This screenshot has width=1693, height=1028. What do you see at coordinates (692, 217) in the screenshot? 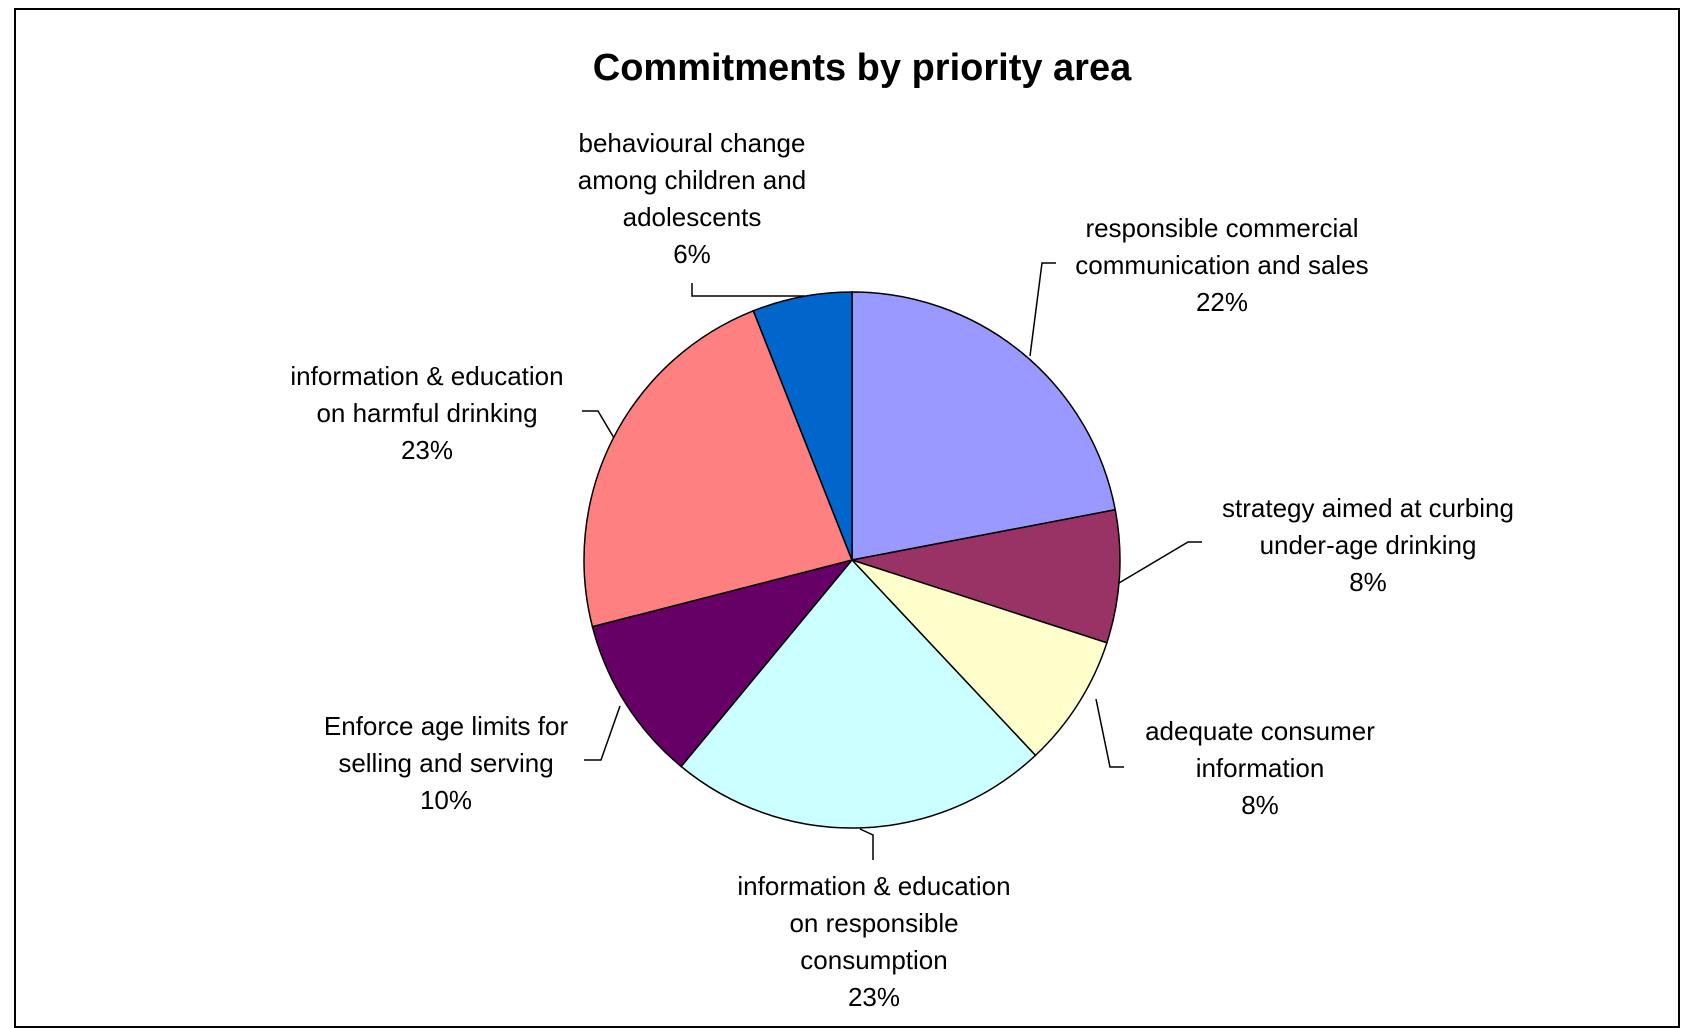
I see `slice-label-line: adolescents` at bounding box center [692, 217].